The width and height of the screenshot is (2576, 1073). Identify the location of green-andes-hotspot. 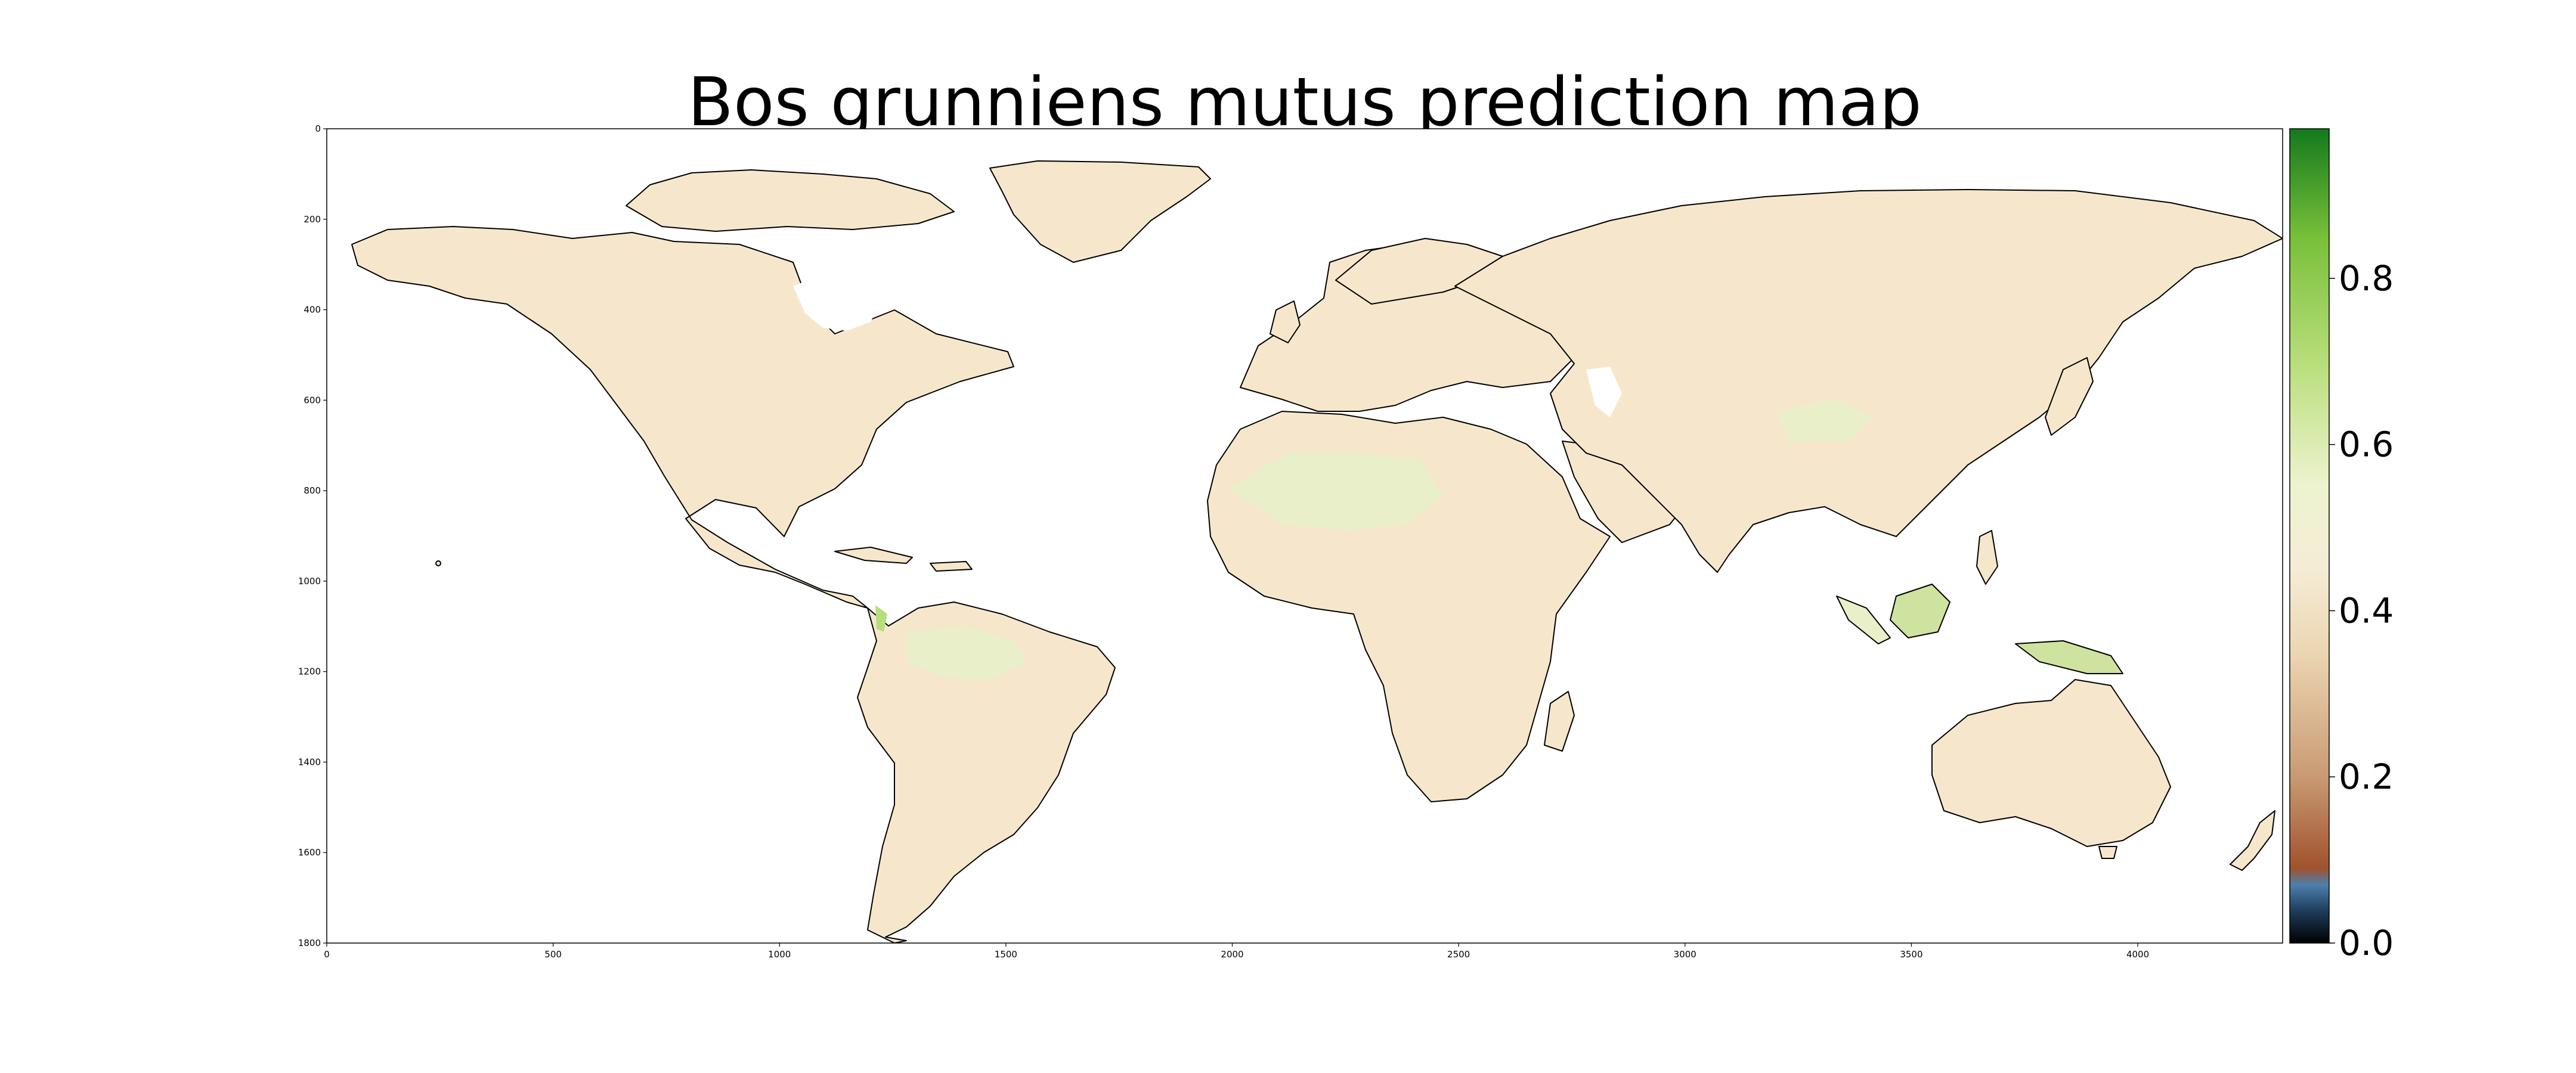
(881, 618).